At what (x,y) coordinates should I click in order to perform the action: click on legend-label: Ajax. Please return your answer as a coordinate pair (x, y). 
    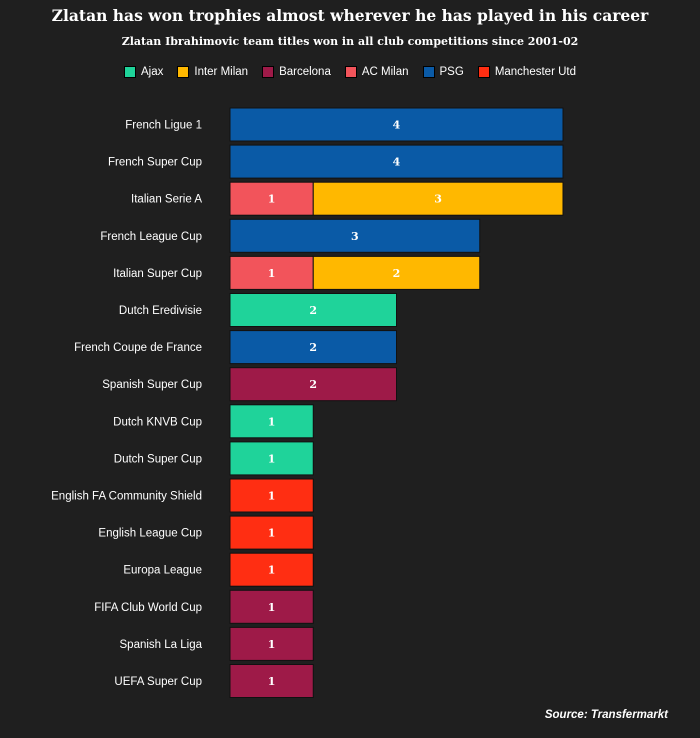
    Looking at the image, I should click on (152, 72).